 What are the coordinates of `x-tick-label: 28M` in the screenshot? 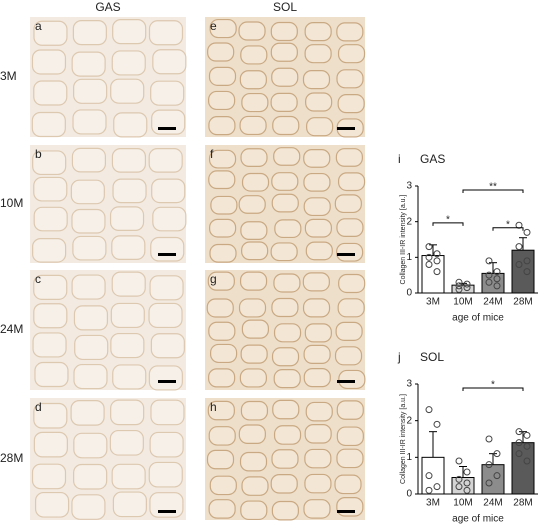 It's located at (522, 302).